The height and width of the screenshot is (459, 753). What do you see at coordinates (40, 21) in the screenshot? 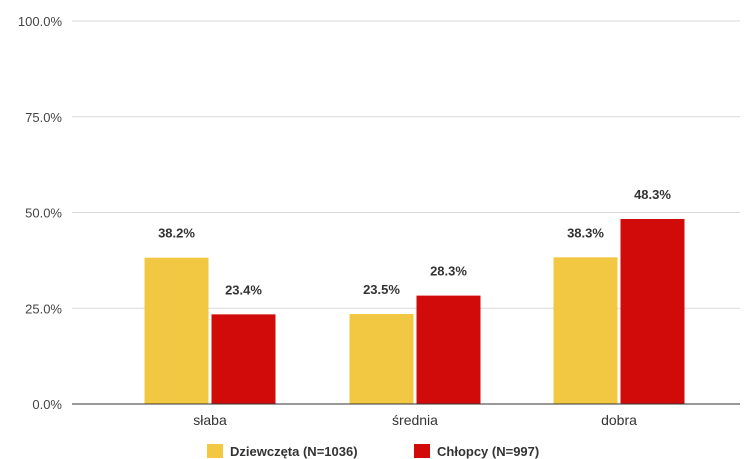
I see `y-tick-label: 100.0%` at bounding box center [40, 21].